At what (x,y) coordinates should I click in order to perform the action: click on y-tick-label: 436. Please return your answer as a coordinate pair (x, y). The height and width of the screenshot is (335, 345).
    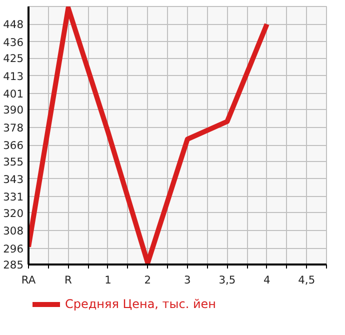
    Looking at the image, I should click on (13, 42).